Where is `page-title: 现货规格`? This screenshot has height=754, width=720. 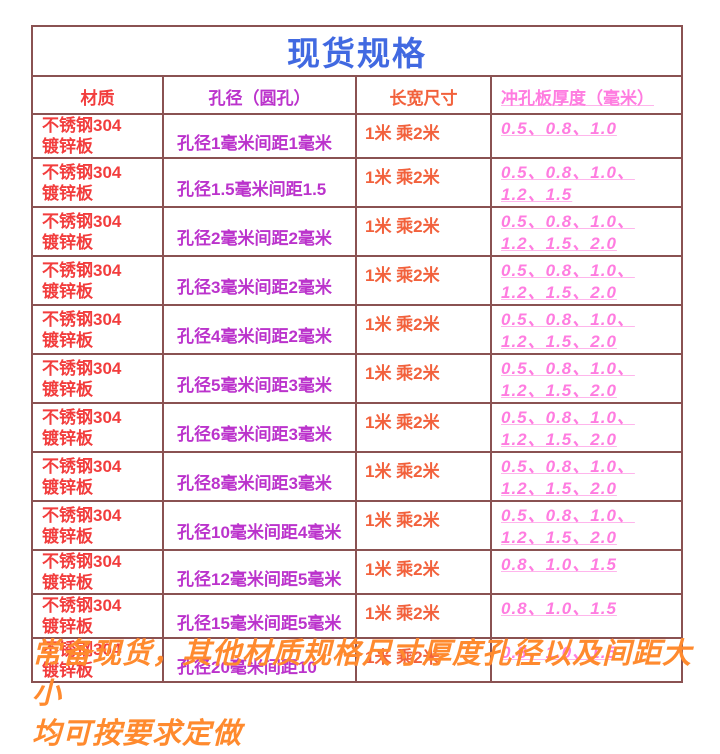
page-title: 现货规格 is located at coordinates (357, 51).